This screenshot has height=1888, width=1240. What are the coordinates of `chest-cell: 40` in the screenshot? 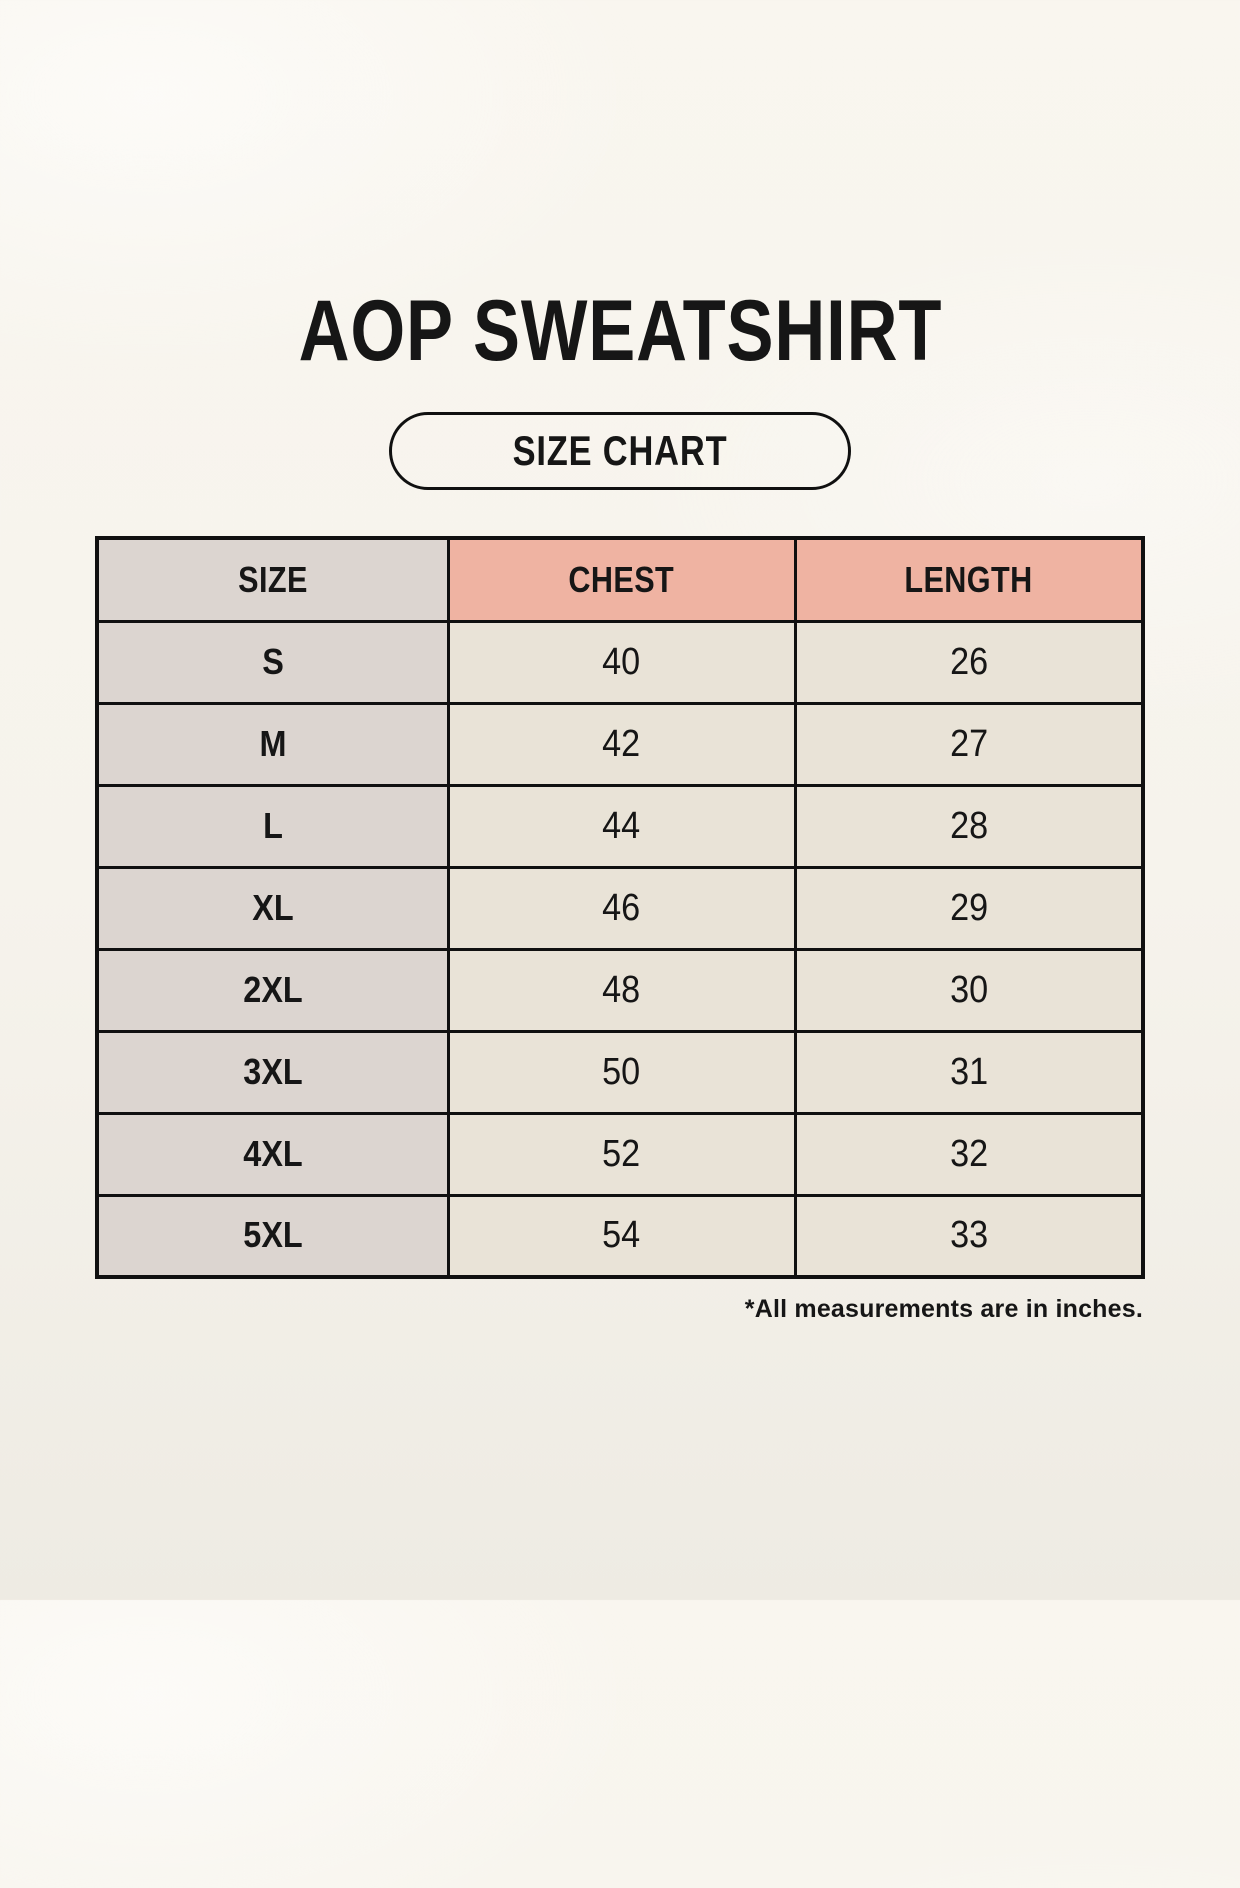 It's located at (621, 662).